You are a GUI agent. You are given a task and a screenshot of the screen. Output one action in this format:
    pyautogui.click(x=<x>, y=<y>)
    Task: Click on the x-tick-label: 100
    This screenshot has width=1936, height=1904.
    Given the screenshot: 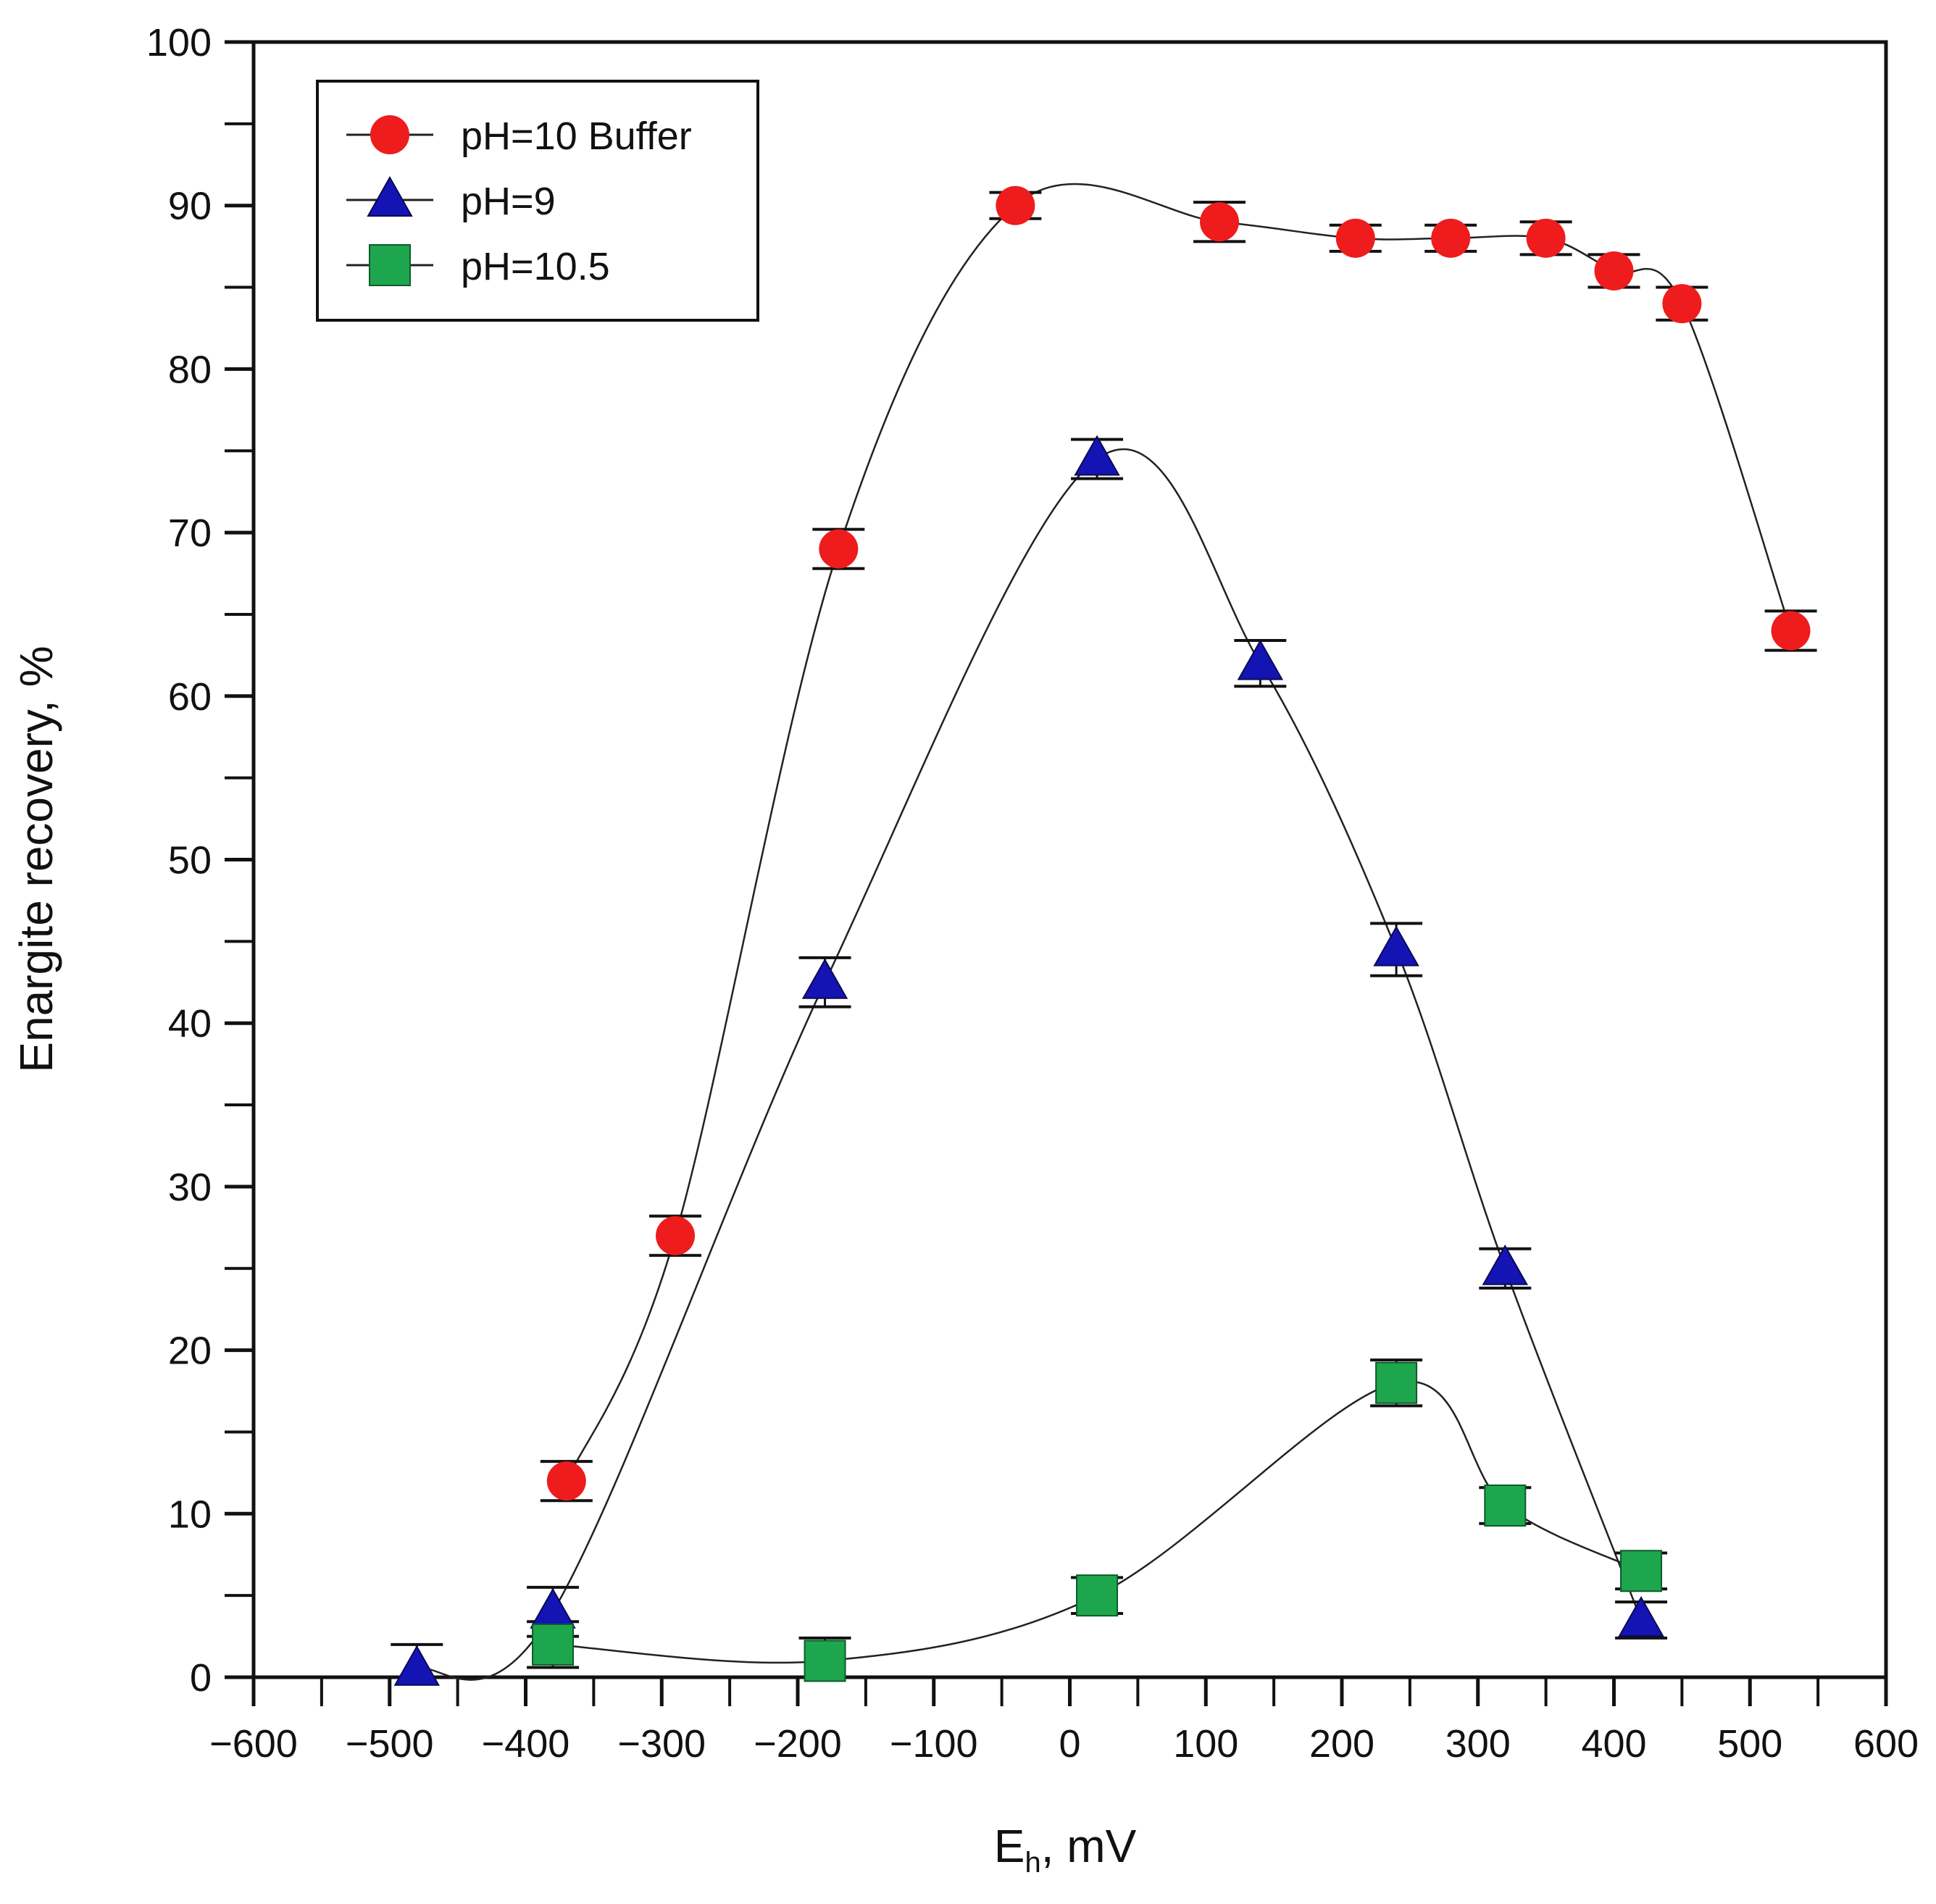 What is the action you would take?
    pyautogui.click(x=1206, y=1744)
    